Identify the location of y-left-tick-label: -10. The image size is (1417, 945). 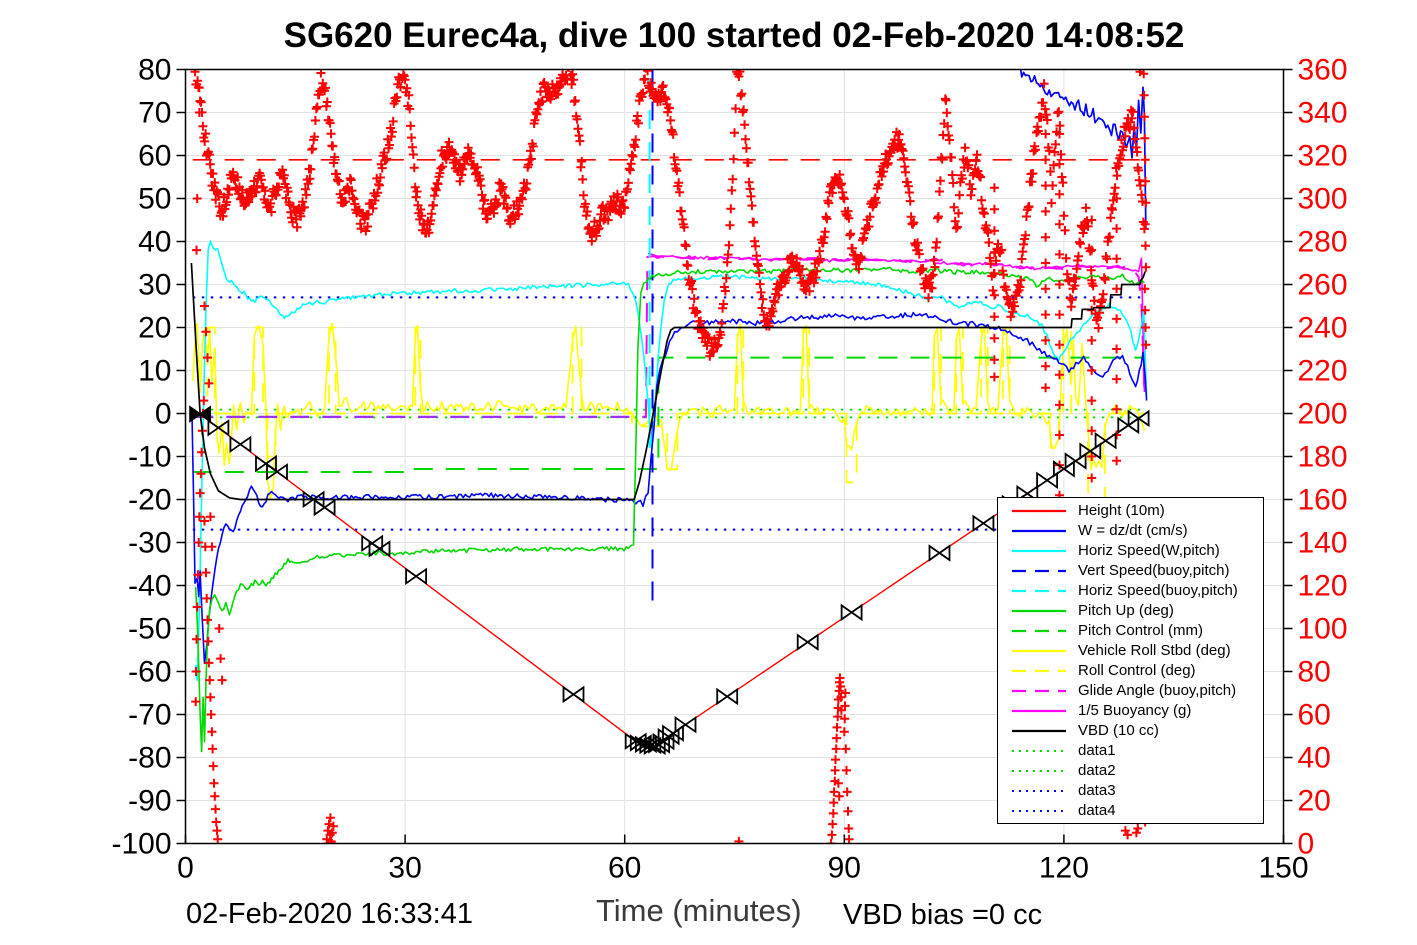
(149, 457).